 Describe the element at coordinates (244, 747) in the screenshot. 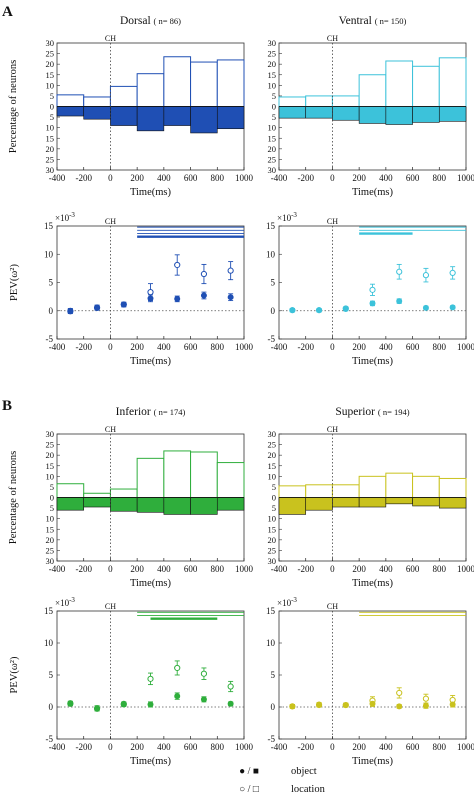

I see `pev-xtick-label: 1000` at that location.